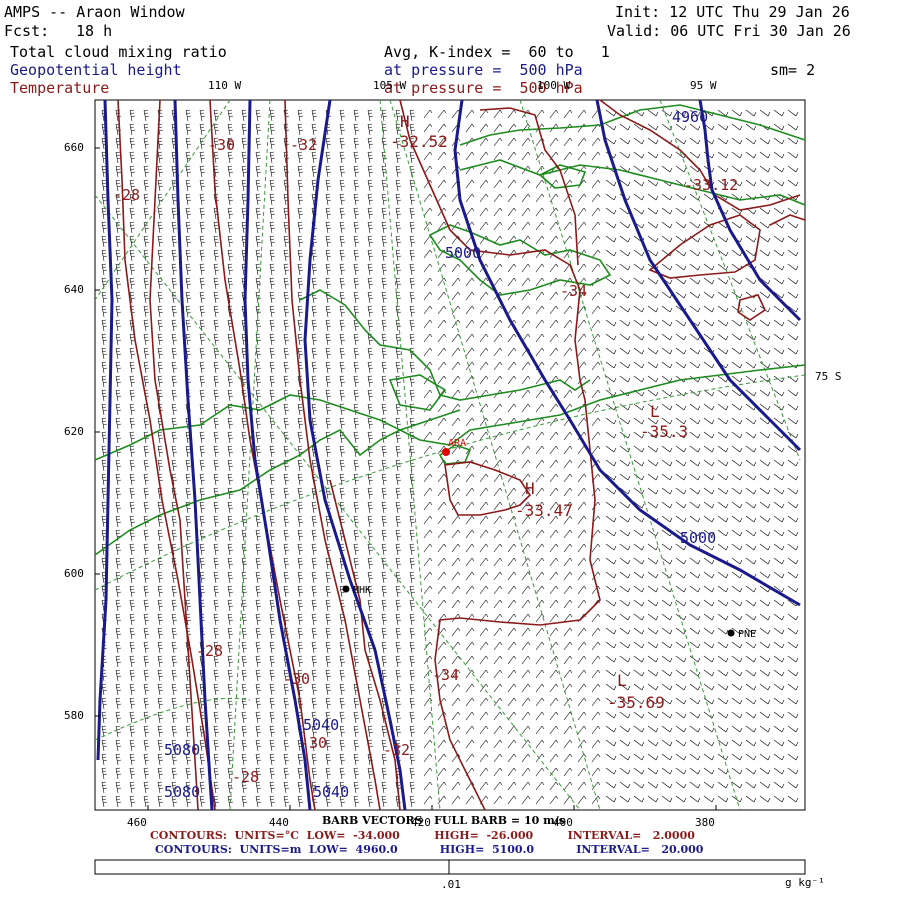  What do you see at coordinates (321, 725) in the screenshot?
I see `height-label: 5040` at bounding box center [321, 725].